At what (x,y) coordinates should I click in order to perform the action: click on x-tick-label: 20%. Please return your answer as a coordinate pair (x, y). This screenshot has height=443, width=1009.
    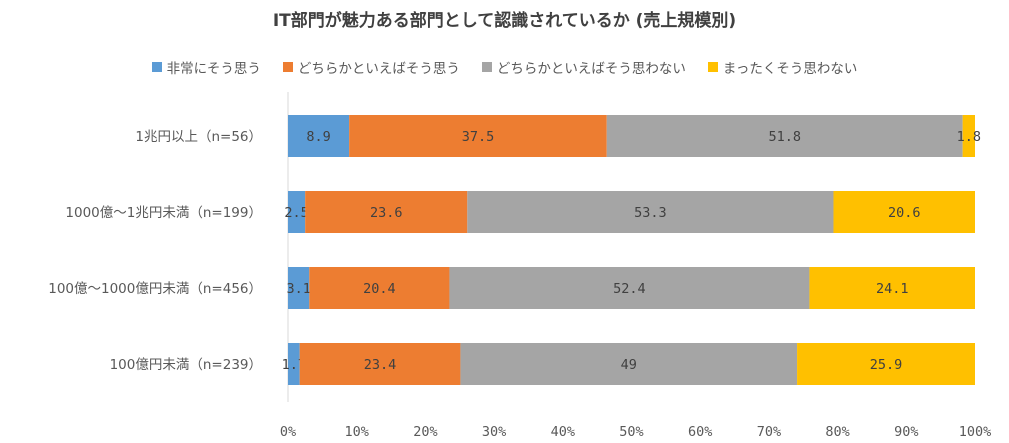
    Looking at the image, I should click on (425, 432).